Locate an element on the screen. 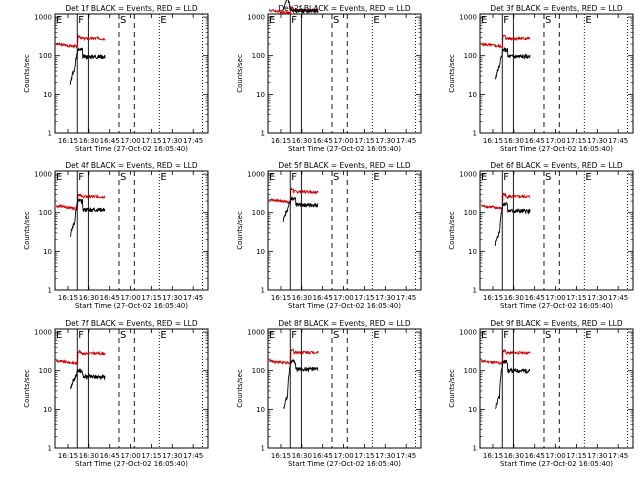 The image size is (640, 480). panel-title: Det 8f BLACK = Events, RED = LLD is located at coordinates (344, 323).